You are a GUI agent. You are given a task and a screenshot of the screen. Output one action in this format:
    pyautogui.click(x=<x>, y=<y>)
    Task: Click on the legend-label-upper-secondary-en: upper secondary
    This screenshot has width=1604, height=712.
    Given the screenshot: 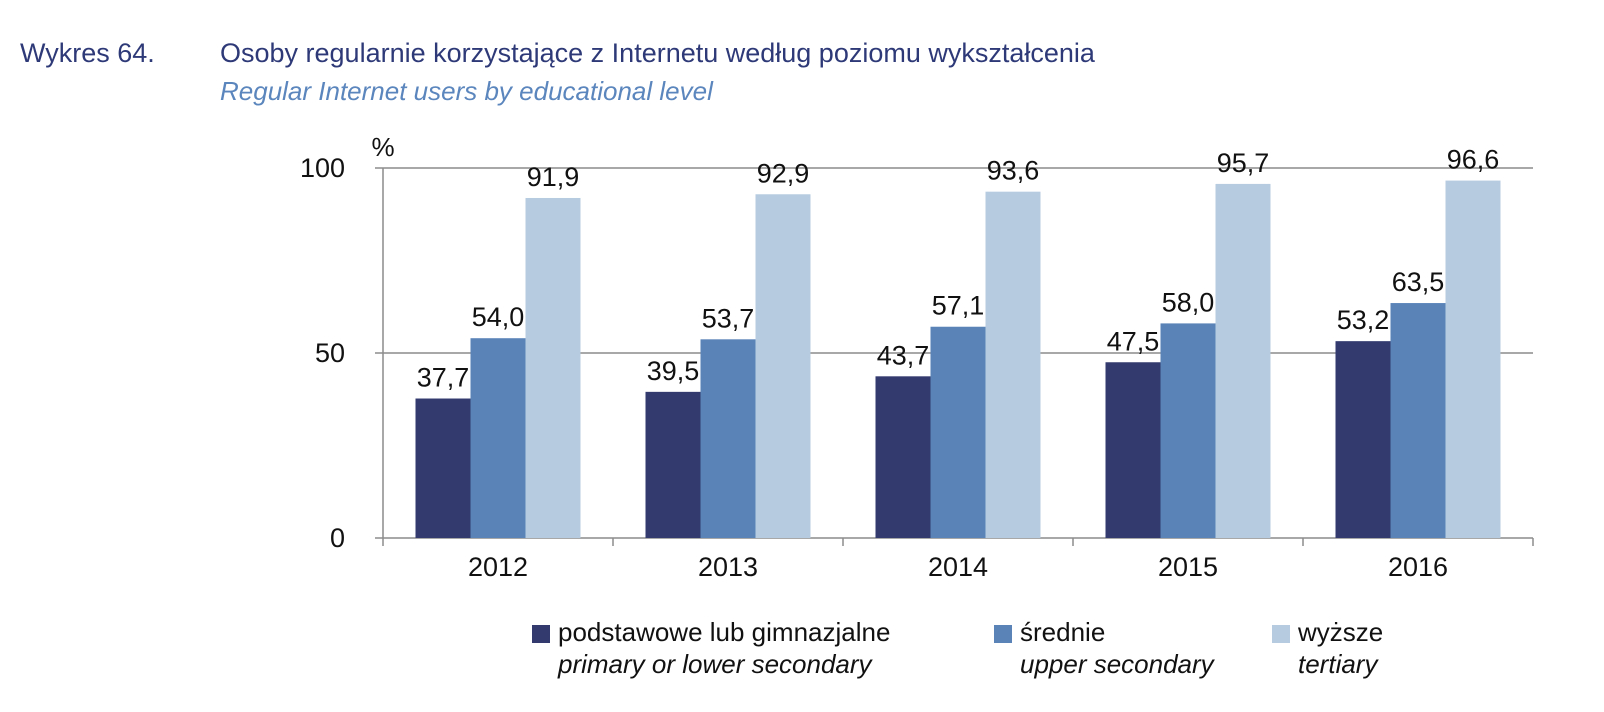 What is the action you would take?
    pyautogui.click(x=1117, y=664)
    